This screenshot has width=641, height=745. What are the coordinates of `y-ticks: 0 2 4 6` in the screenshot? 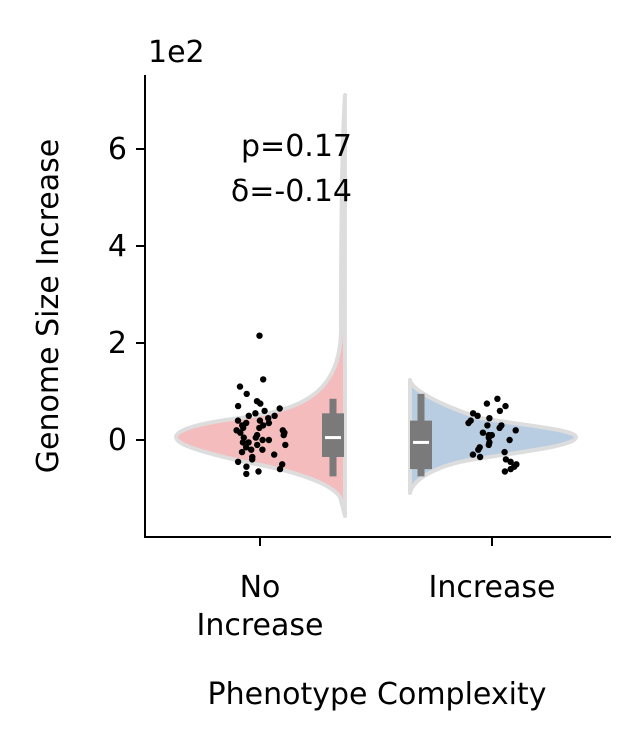 It's located at (126, 295).